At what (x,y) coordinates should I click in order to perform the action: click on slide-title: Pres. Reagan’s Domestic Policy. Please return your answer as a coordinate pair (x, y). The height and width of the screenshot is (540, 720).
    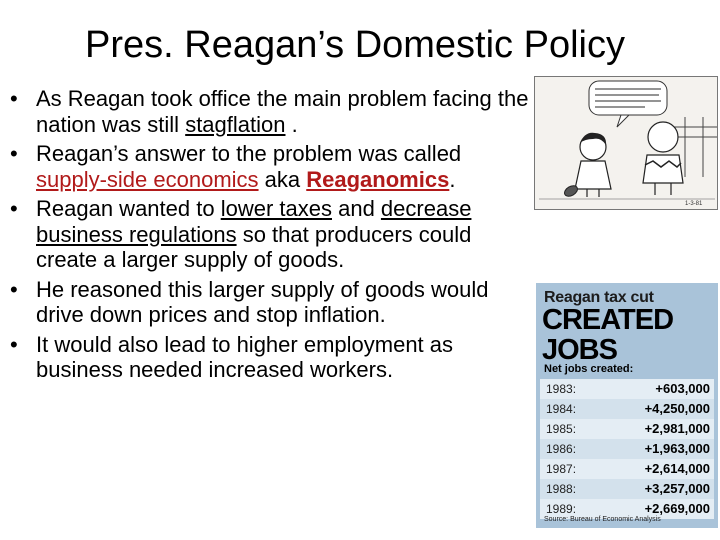
    Looking at the image, I should click on (355, 45).